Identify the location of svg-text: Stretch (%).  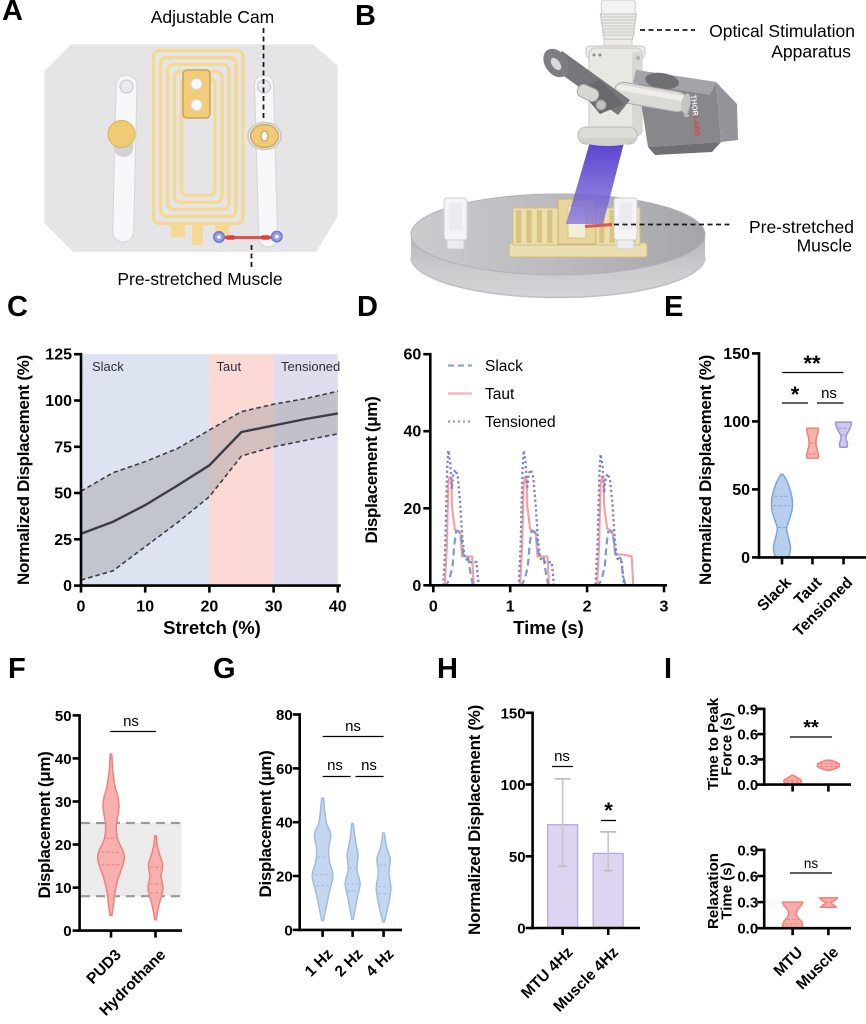
(212, 627).